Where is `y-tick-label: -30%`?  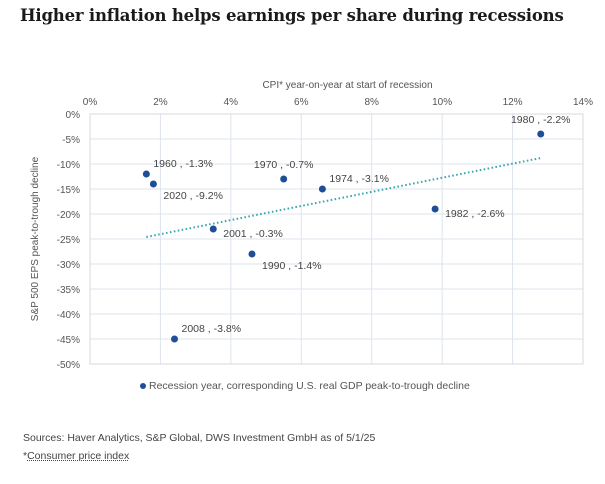
y-tick-label: -30% is located at coordinates (68, 265).